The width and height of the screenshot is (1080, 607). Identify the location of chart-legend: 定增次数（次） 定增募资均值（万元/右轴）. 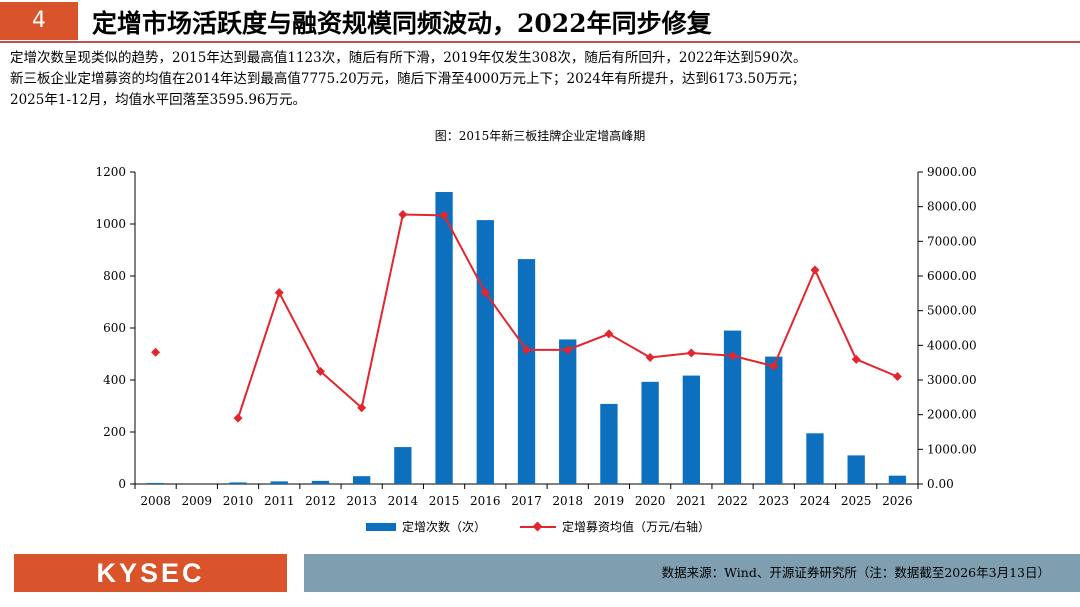
(540, 527).